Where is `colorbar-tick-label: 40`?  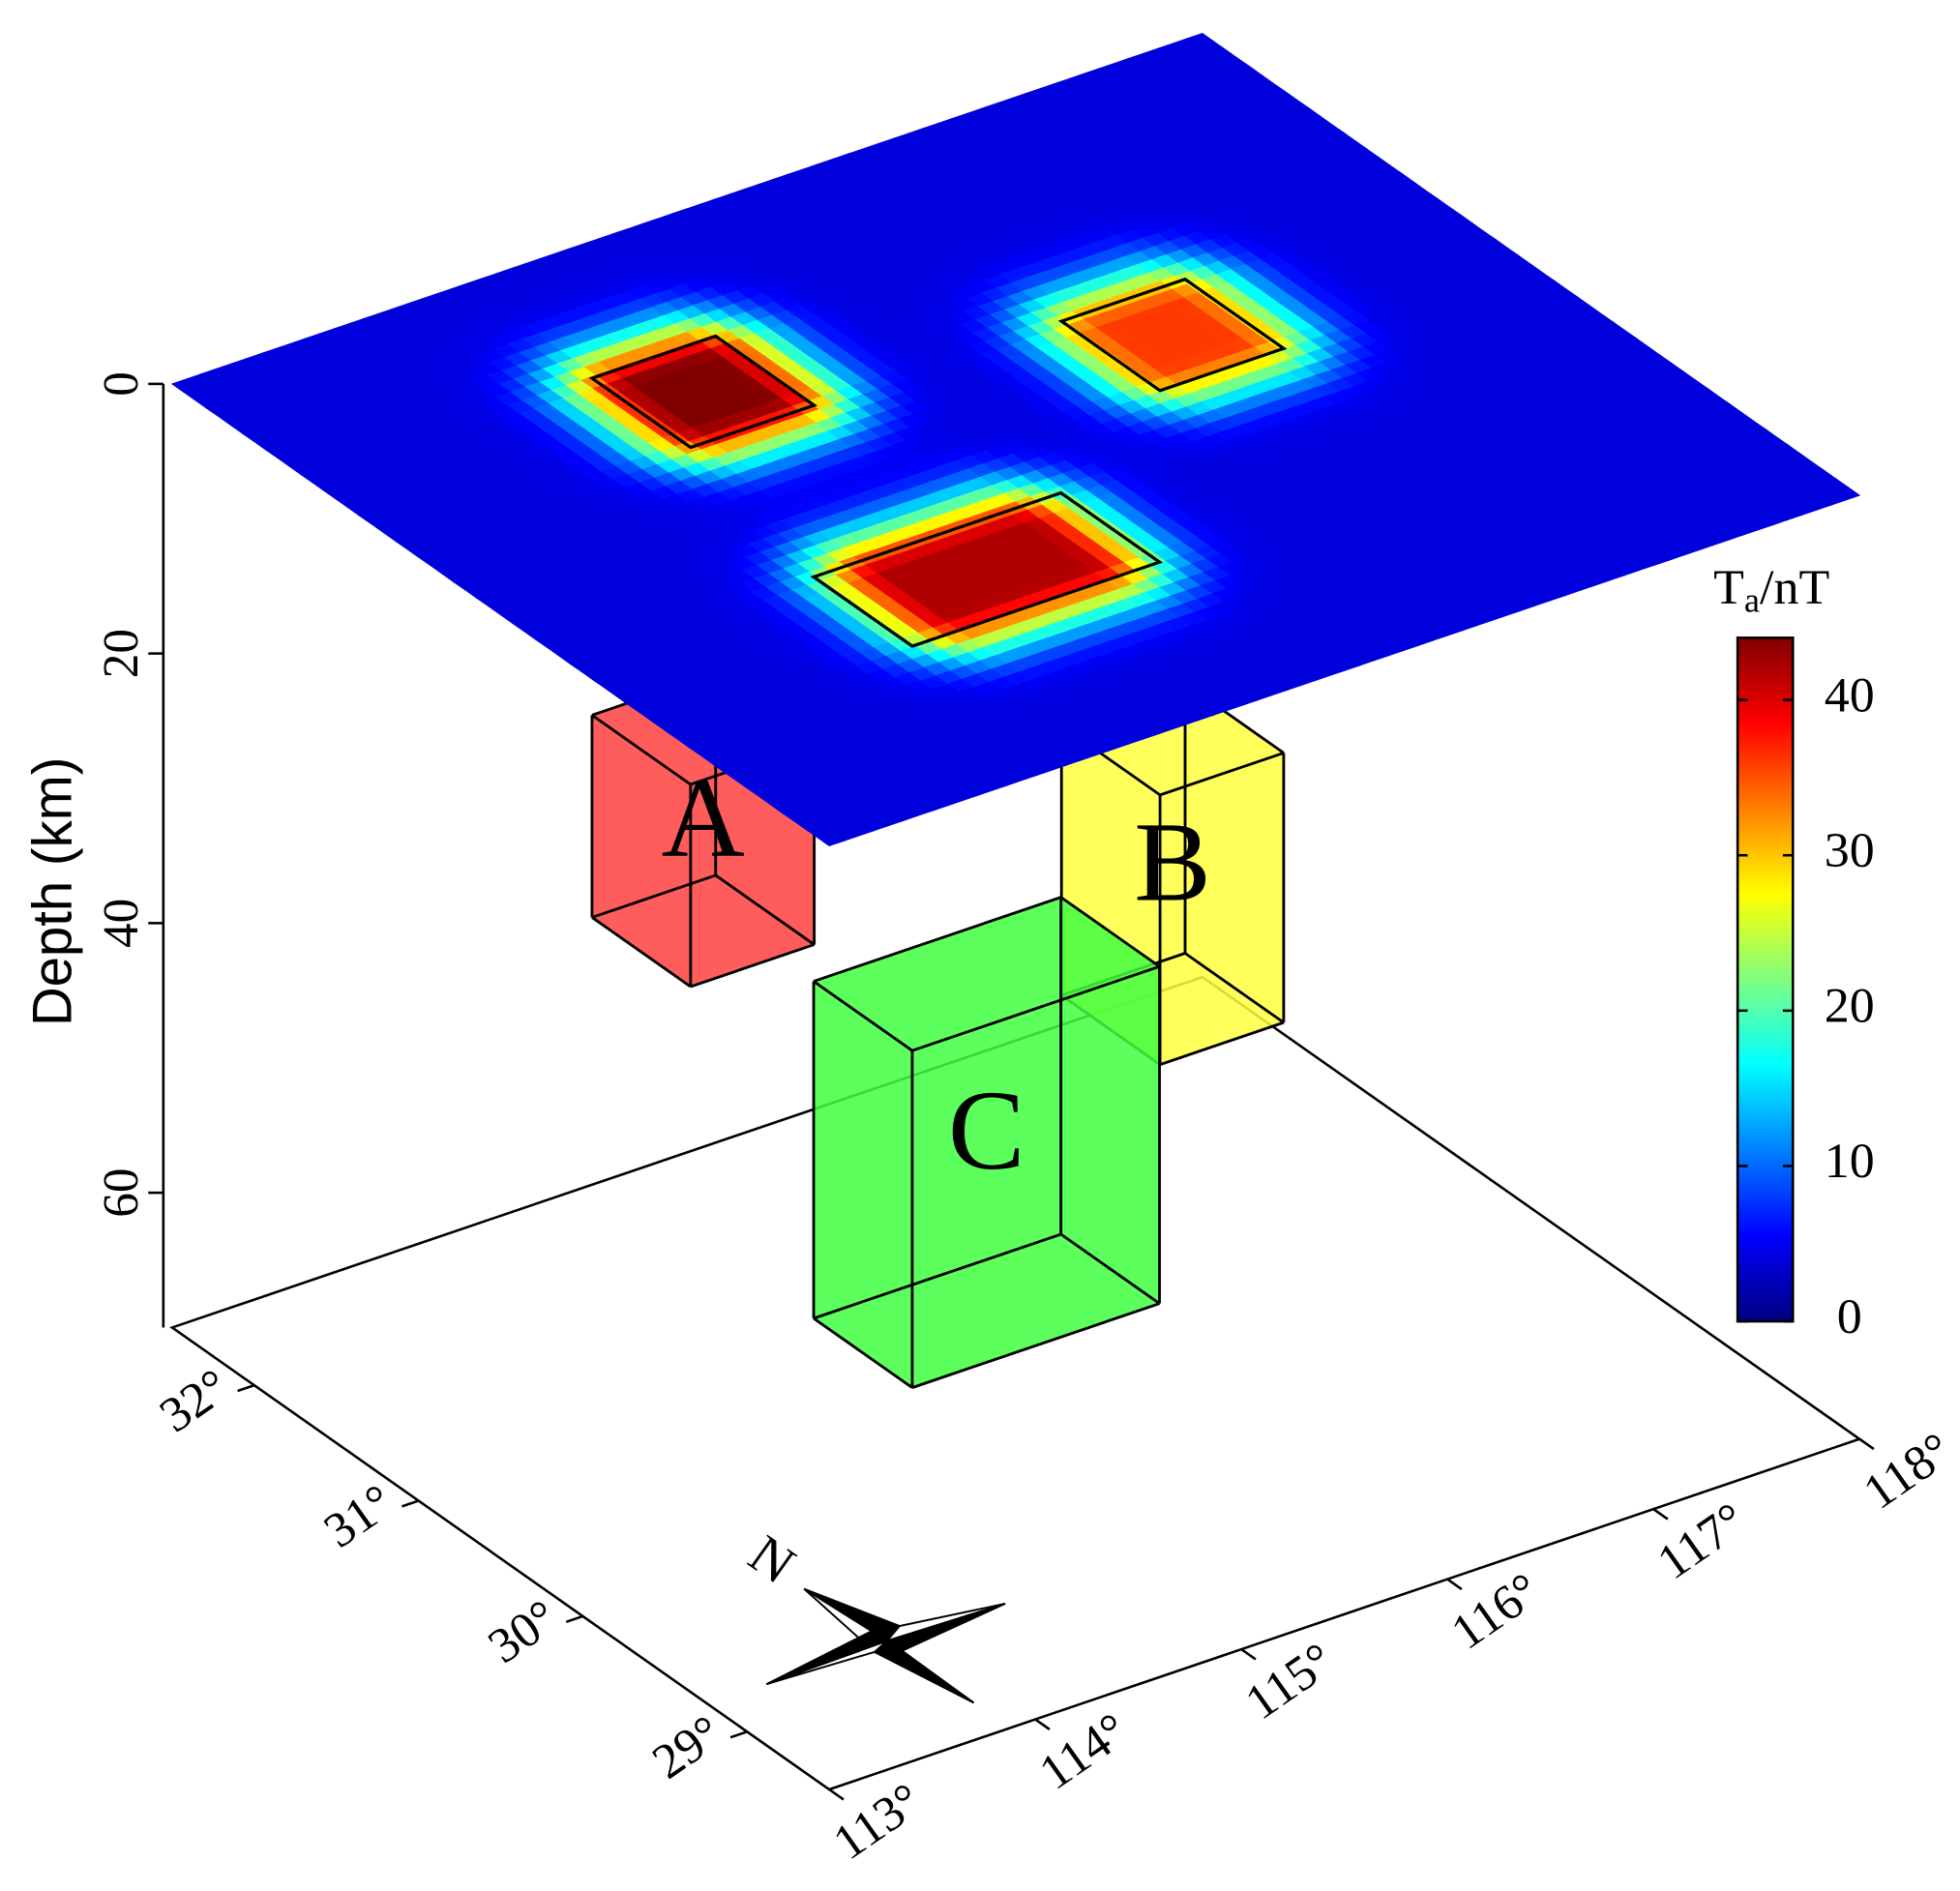
colorbar-tick-label: 40 is located at coordinates (1850, 696).